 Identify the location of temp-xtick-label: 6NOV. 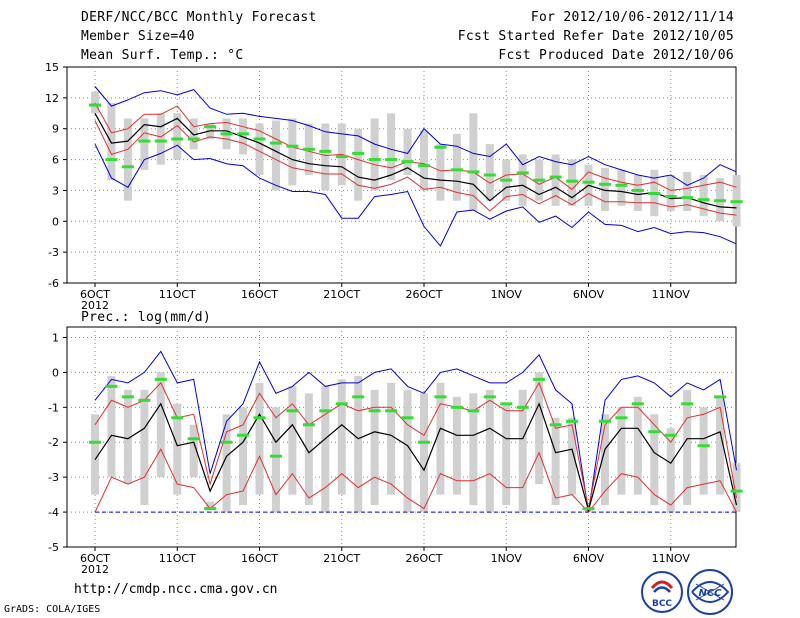
(589, 294).